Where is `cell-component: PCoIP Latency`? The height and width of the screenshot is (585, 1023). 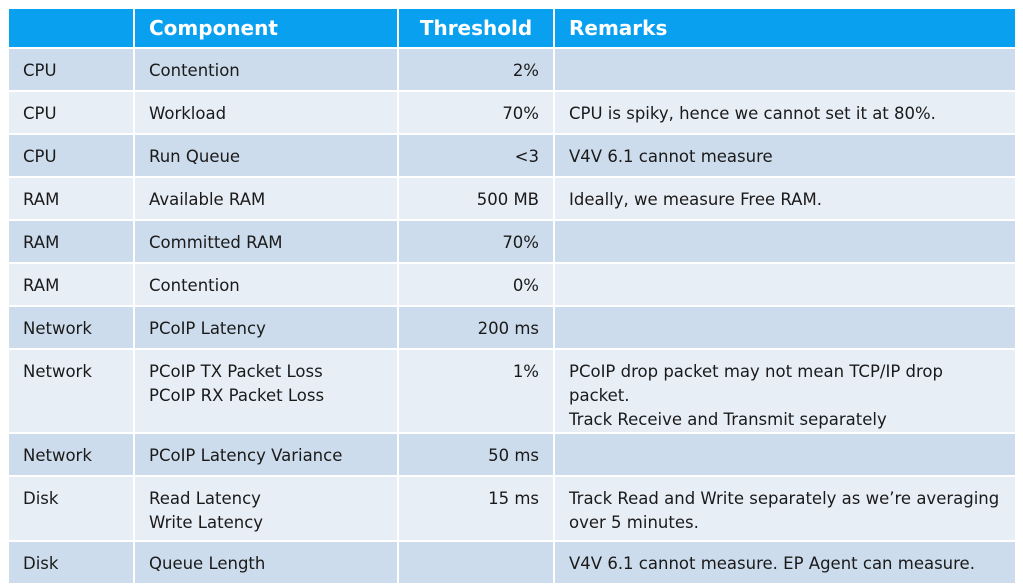
cell-component: PCoIP Latency is located at coordinates (266, 327).